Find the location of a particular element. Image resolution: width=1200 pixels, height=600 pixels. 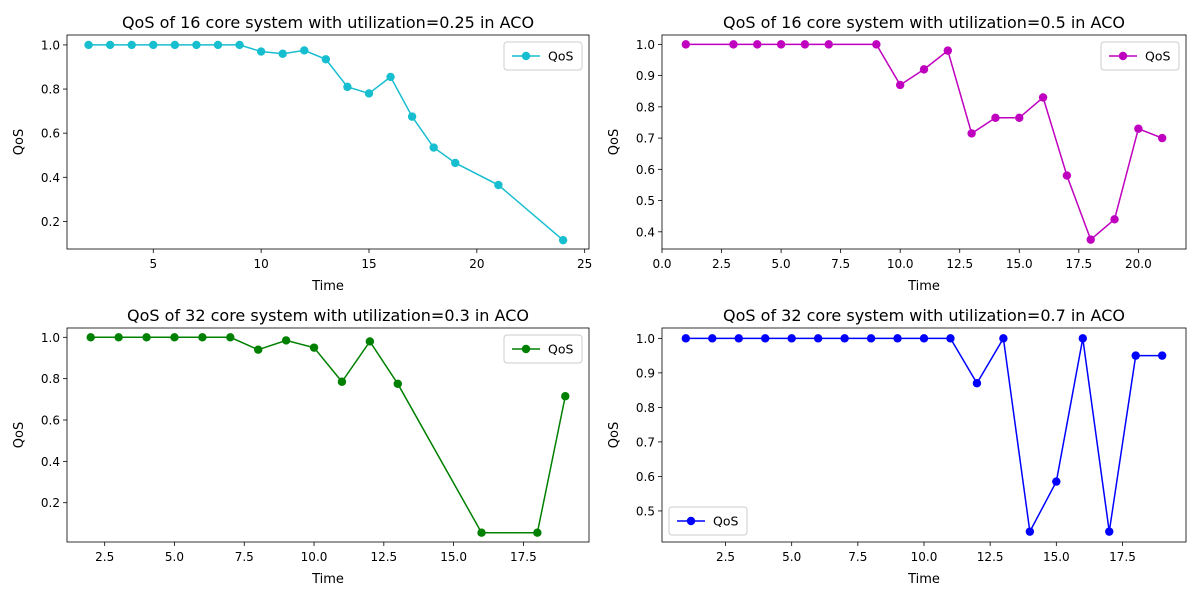

x-tick-label: 15 is located at coordinates (368, 264).